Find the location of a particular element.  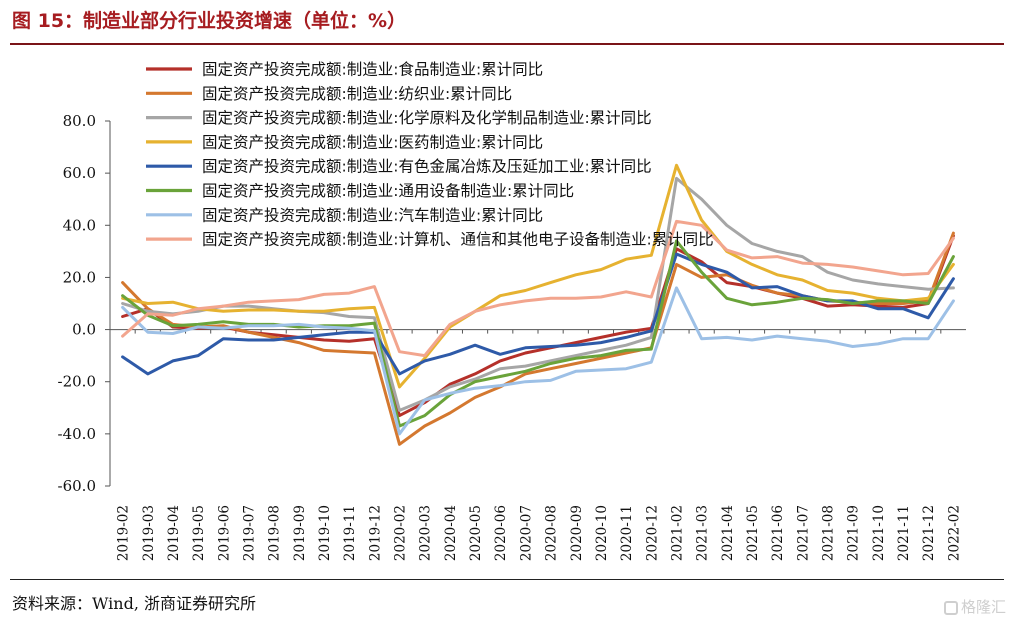

x-tick-label: 2021-02 is located at coordinates (677, 533).